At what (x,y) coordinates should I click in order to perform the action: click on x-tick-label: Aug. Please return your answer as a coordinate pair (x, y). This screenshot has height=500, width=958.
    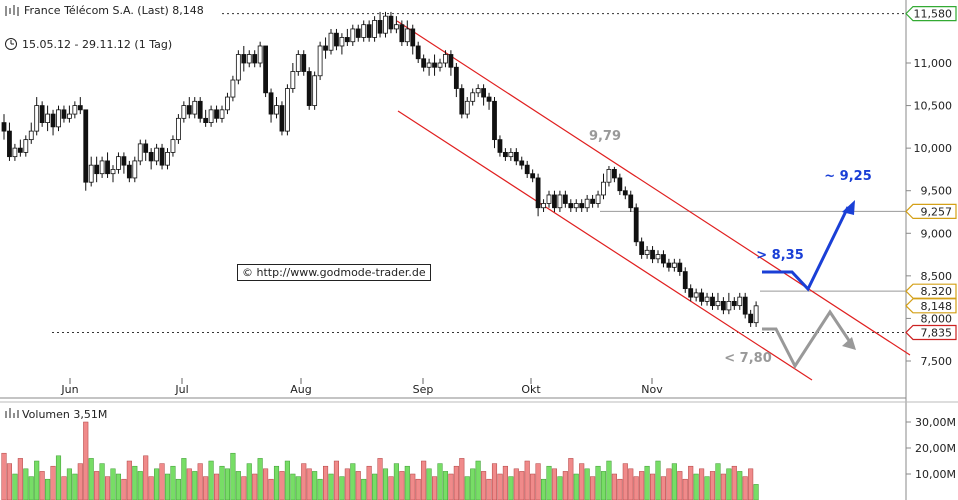
    Looking at the image, I should click on (300, 389).